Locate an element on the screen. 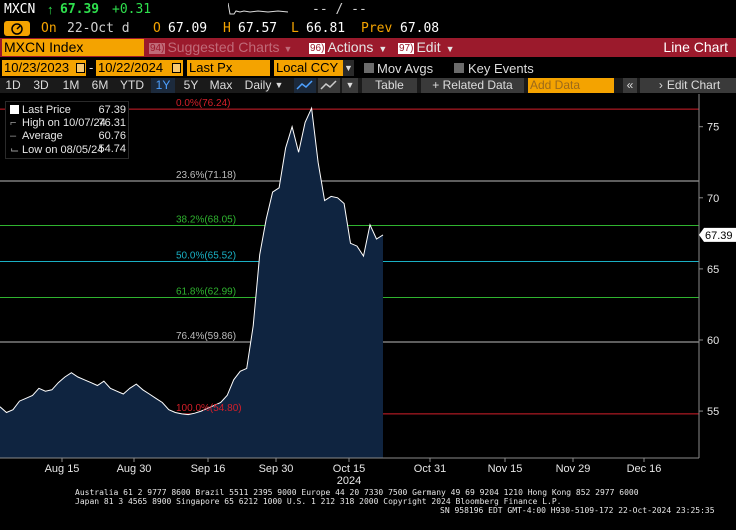 The image size is (736, 530). x-tick-label: Sep 30 is located at coordinates (276, 469).